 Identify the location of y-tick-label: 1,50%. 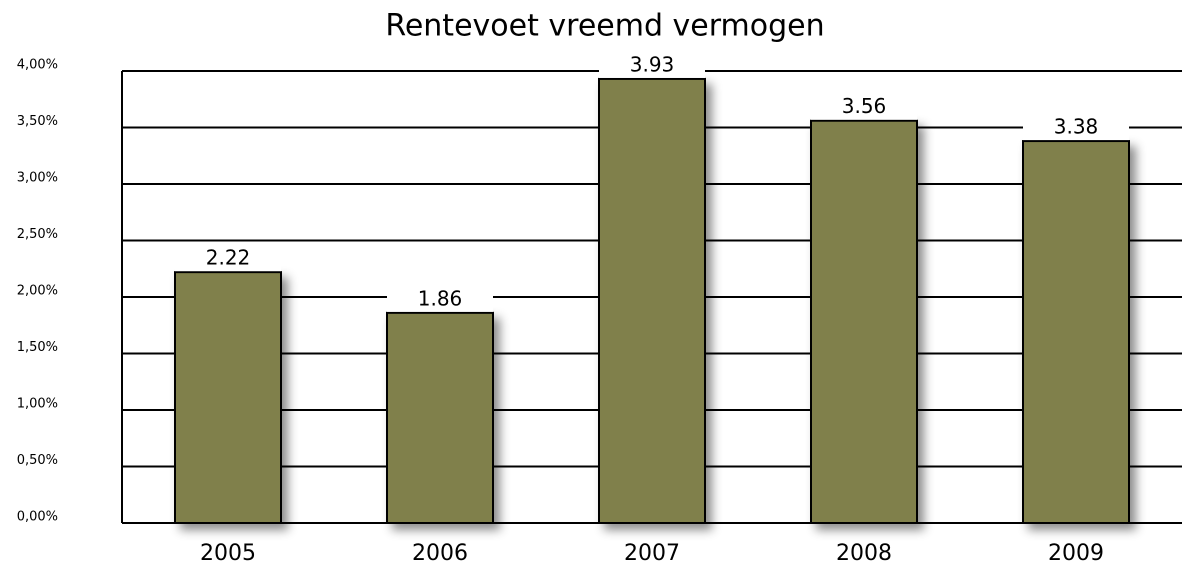
(37, 347).